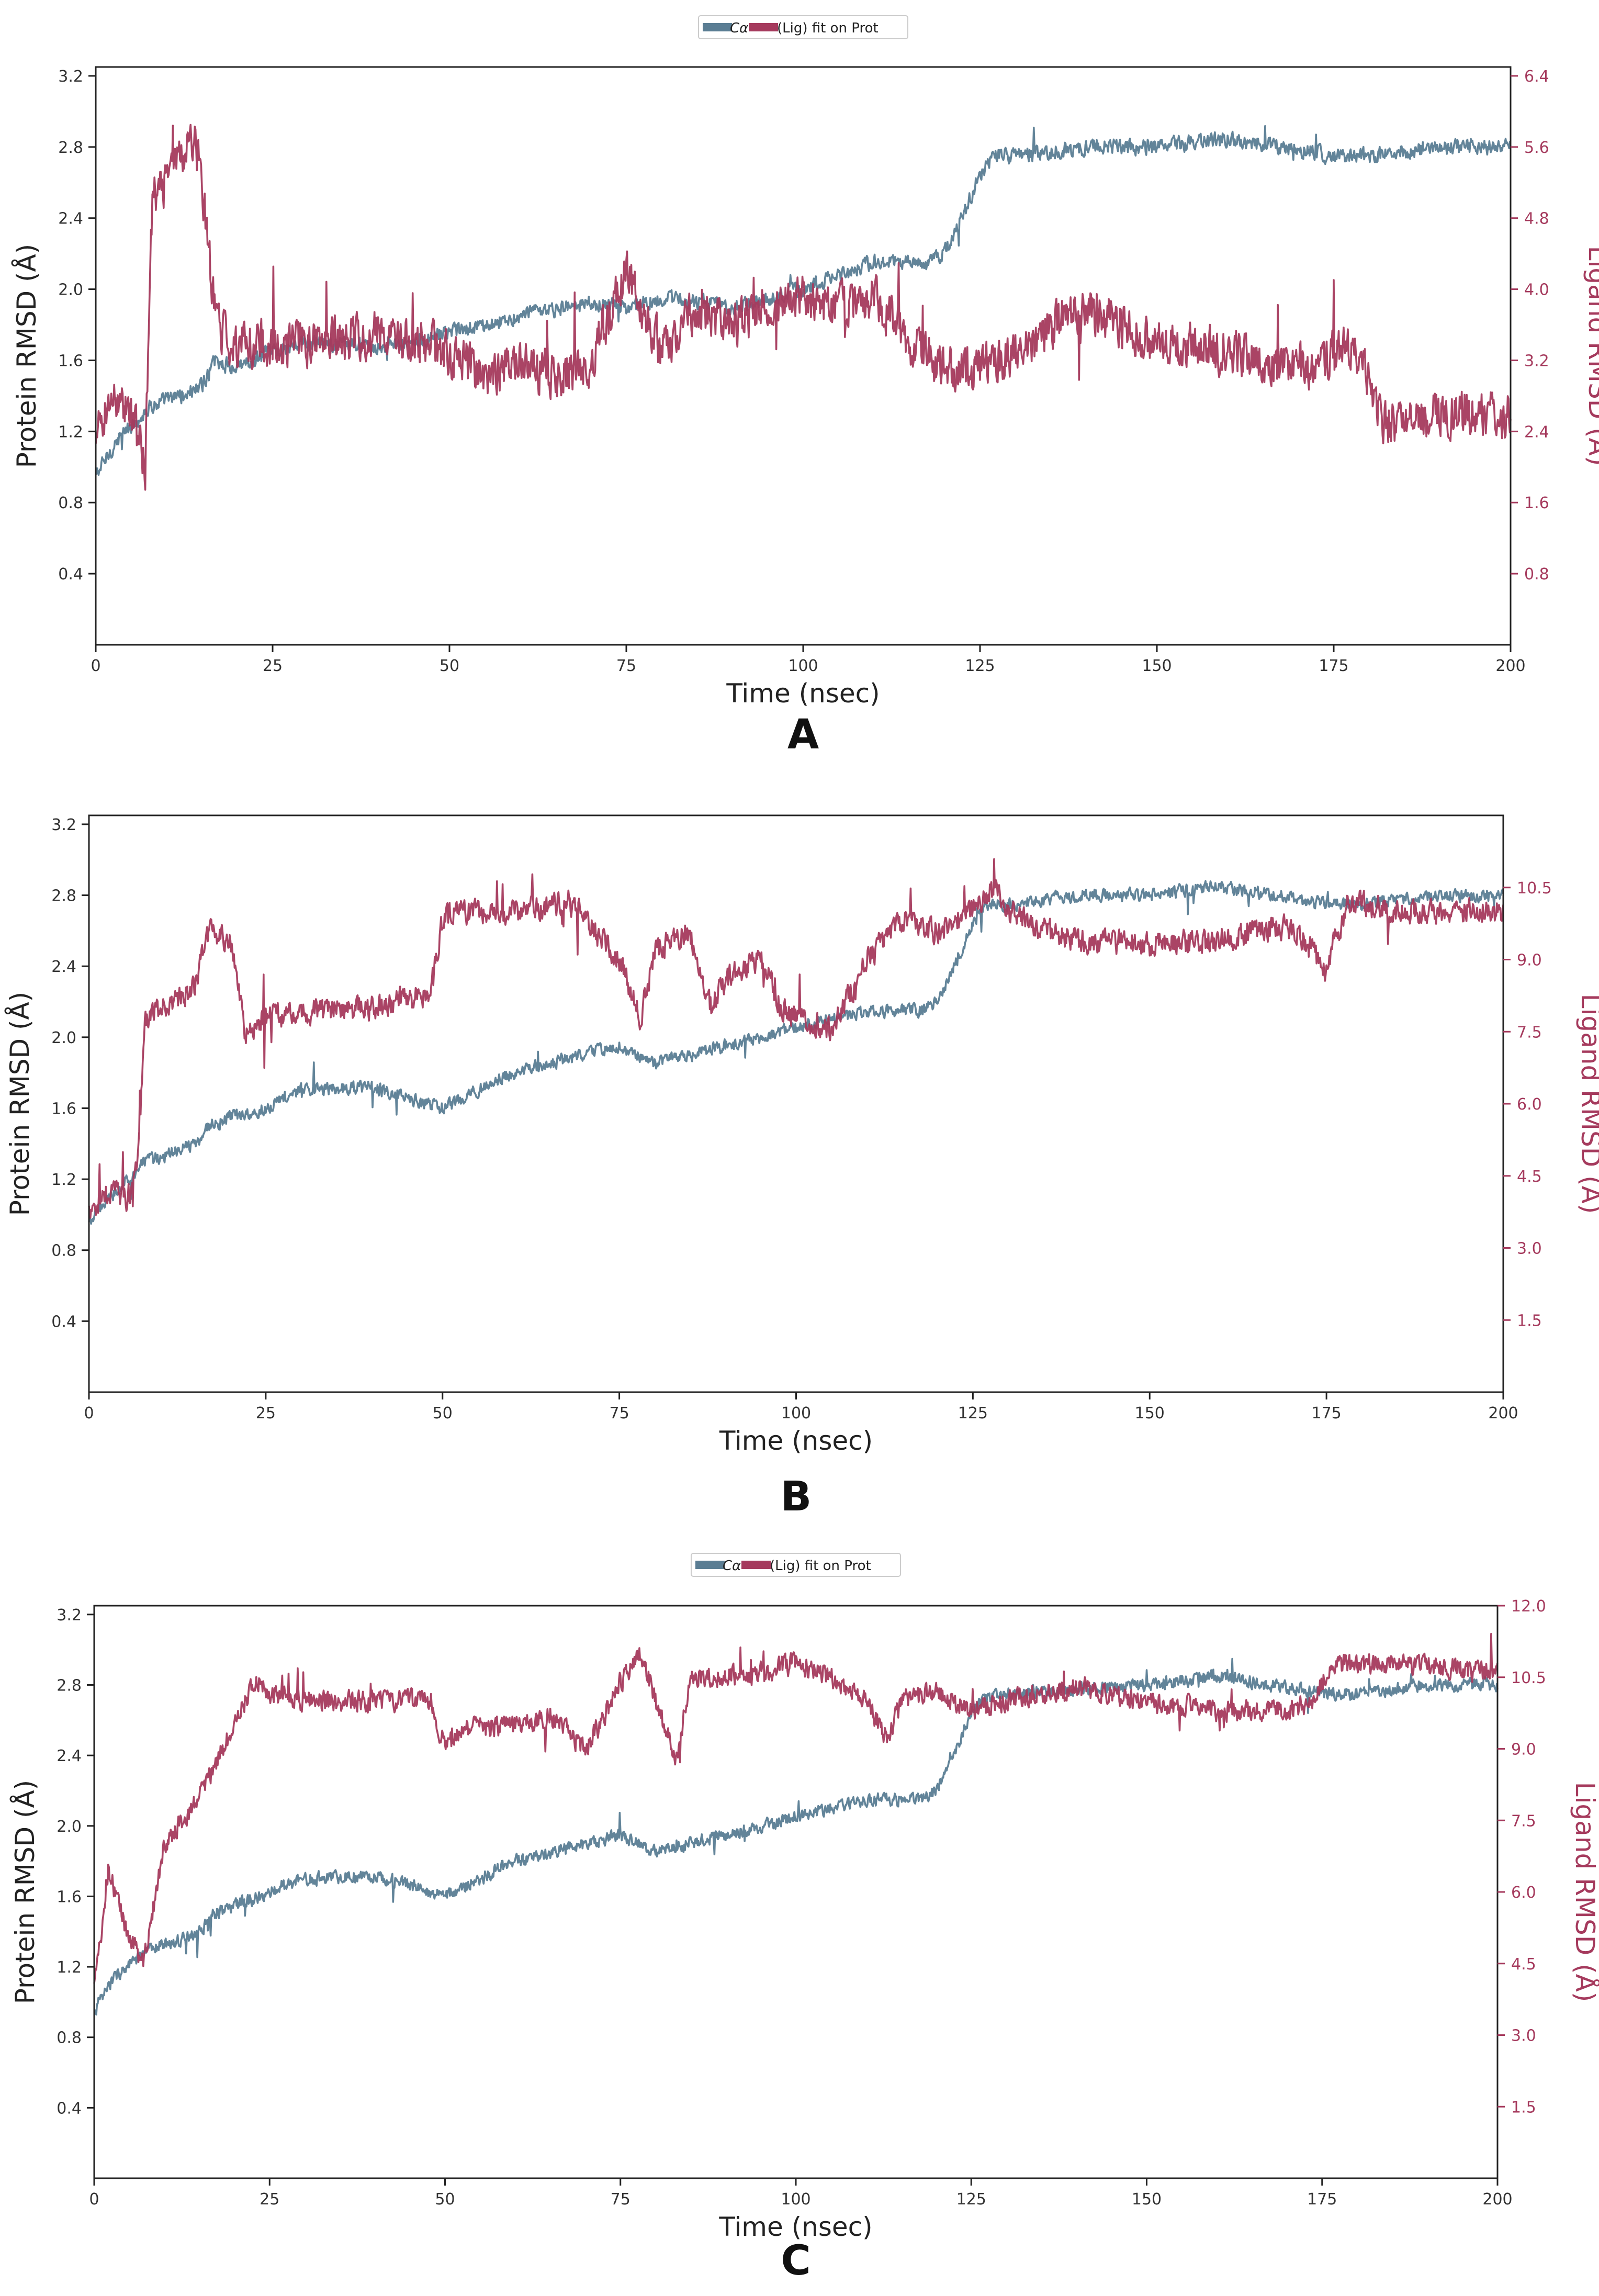 This screenshot has height=2296, width=1599. Describe the element at coordinates (797, 1496) in the screenshot. I see `panel-label: B` at that location.